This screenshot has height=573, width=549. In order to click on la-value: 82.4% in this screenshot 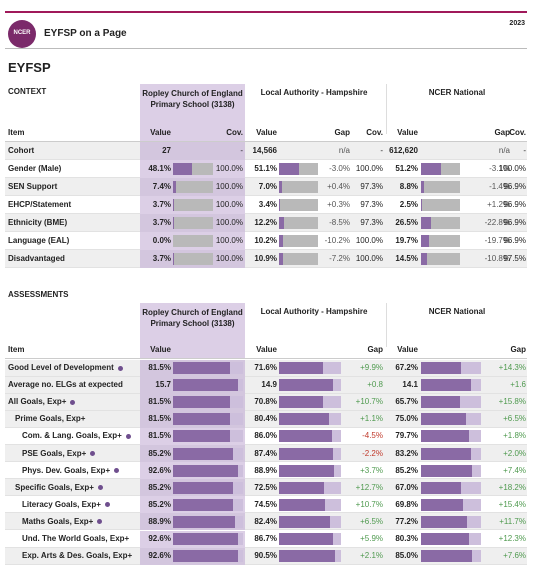, I will do `click(265, 521)`.